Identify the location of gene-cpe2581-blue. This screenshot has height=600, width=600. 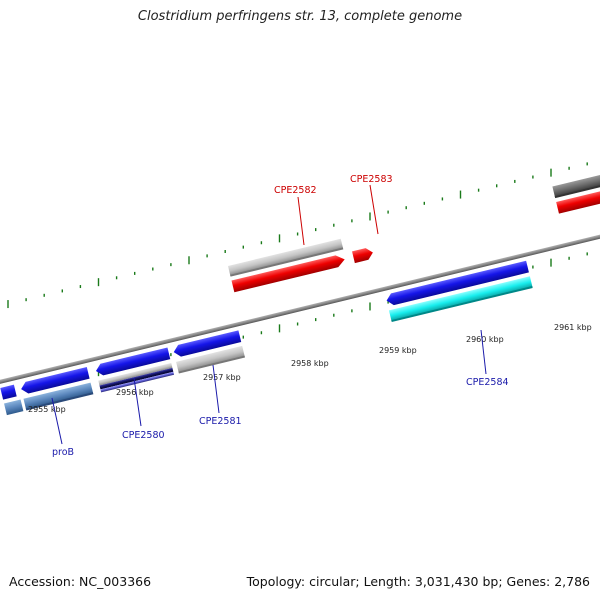
(207, 344).